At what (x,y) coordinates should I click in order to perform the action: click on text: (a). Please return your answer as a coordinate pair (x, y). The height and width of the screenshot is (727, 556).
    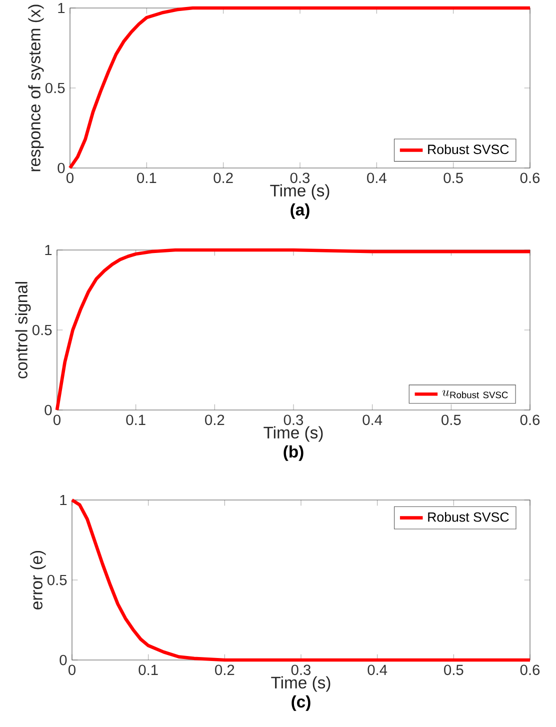
    Looking at the image, I should click on (300, 211).